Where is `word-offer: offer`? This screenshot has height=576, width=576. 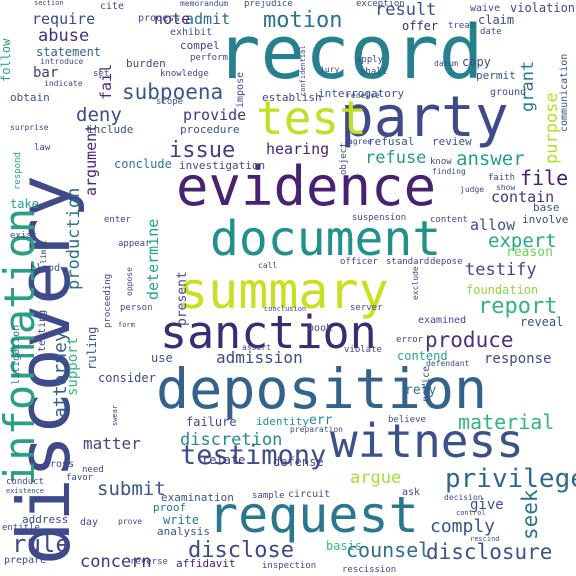 word-offer: offer is located at coordinates (420, 26).